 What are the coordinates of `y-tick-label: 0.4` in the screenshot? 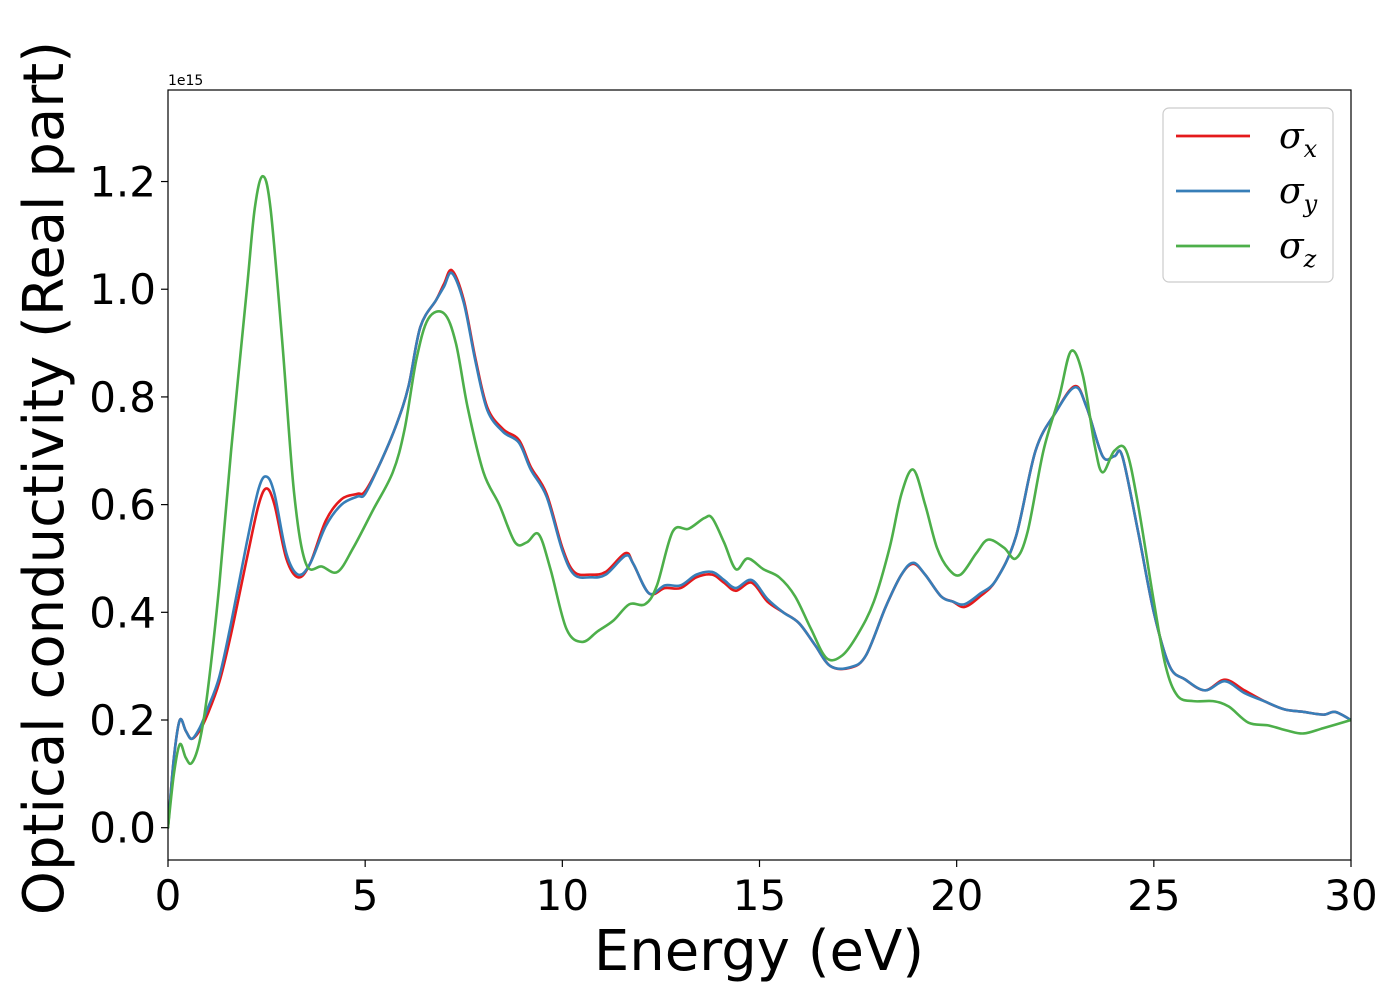 It's located at (122, 612).